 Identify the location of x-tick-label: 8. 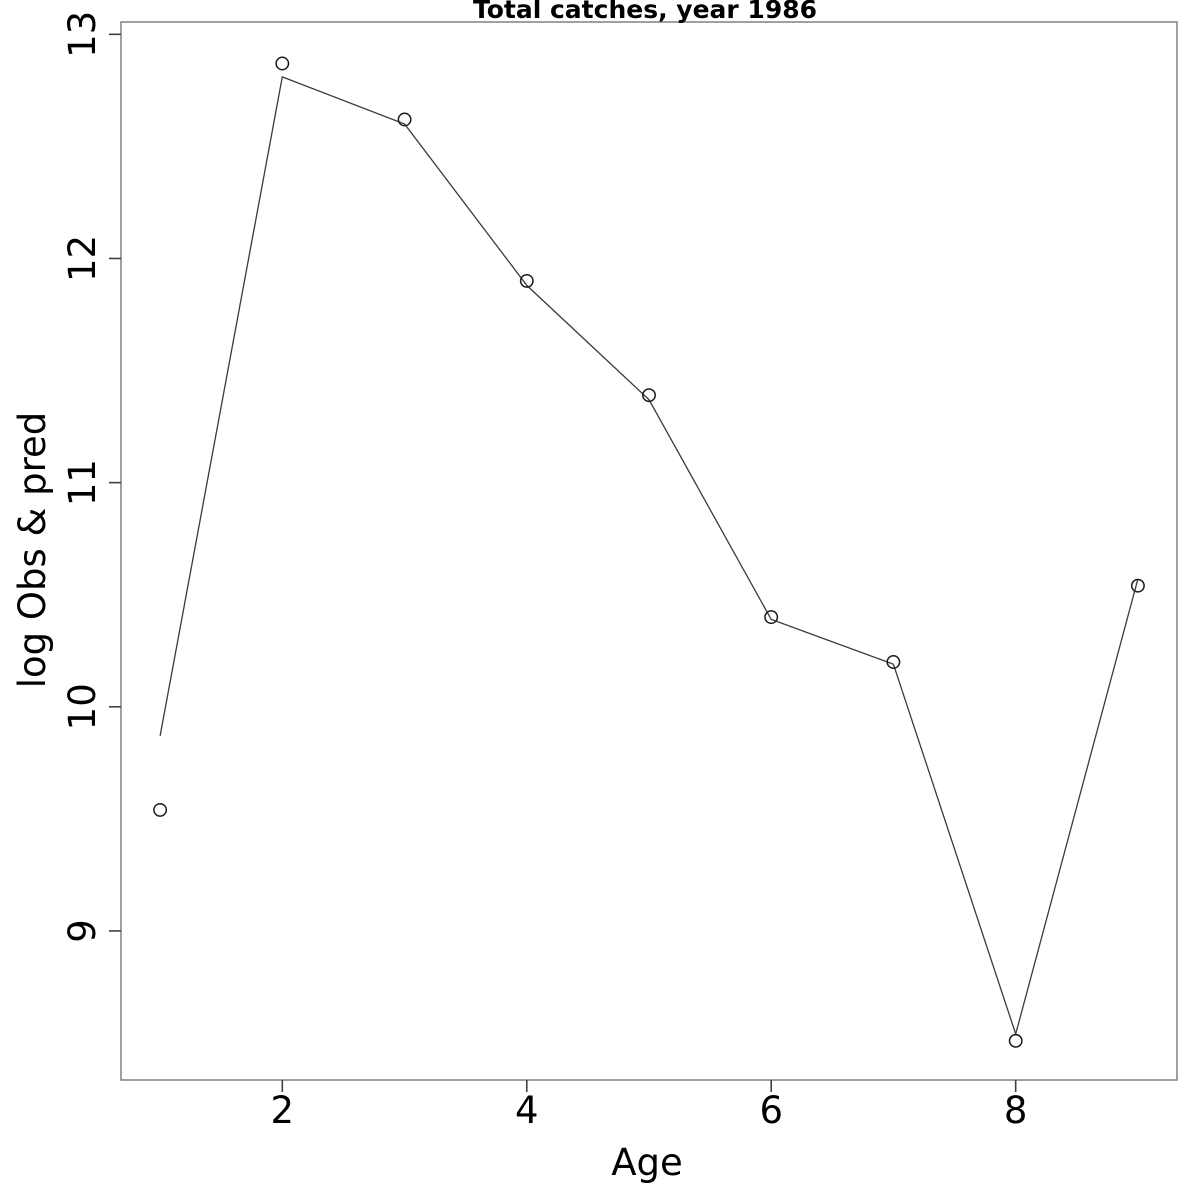
(1016, 1110).